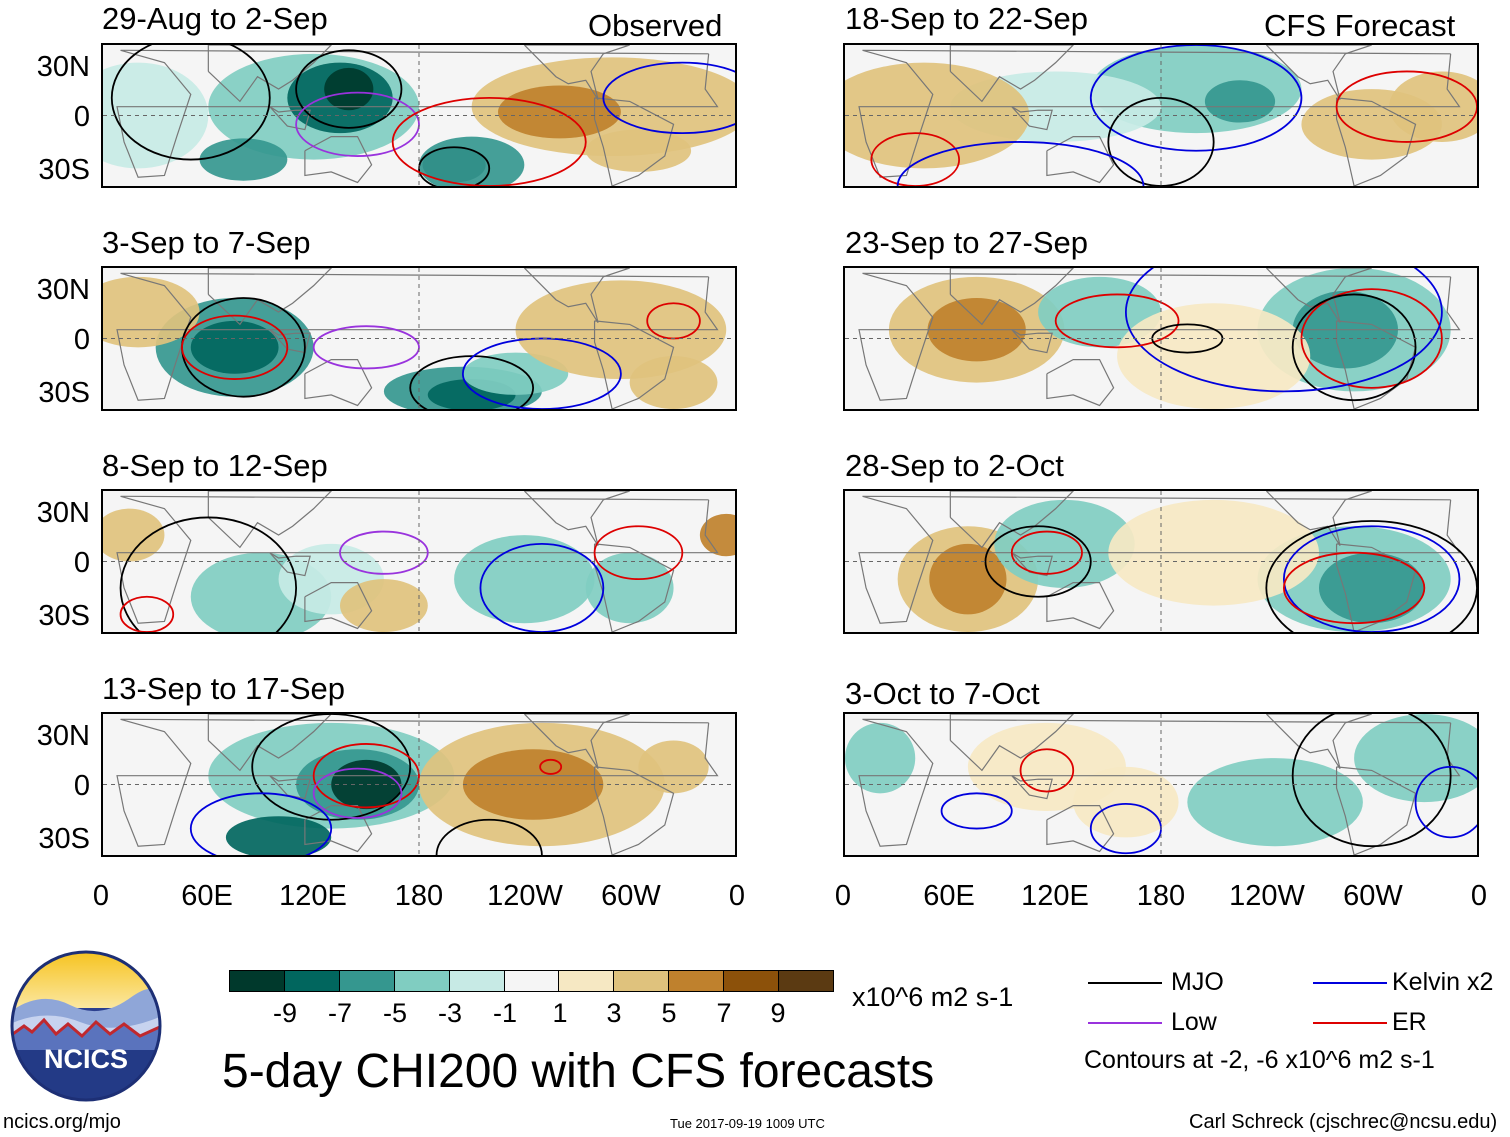  I want to click on period-title: 3-Sep to 7-Sep, so click(206, 242).